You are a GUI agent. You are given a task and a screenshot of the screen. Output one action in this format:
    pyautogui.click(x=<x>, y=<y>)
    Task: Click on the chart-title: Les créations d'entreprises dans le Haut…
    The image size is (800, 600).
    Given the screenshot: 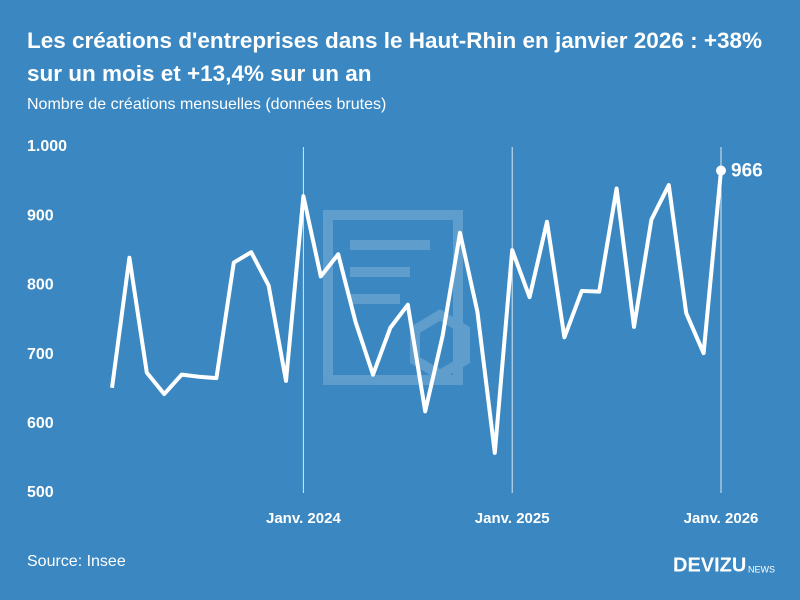 What is the action you would take?
    pyautogui.click(x=395, y=57)
    